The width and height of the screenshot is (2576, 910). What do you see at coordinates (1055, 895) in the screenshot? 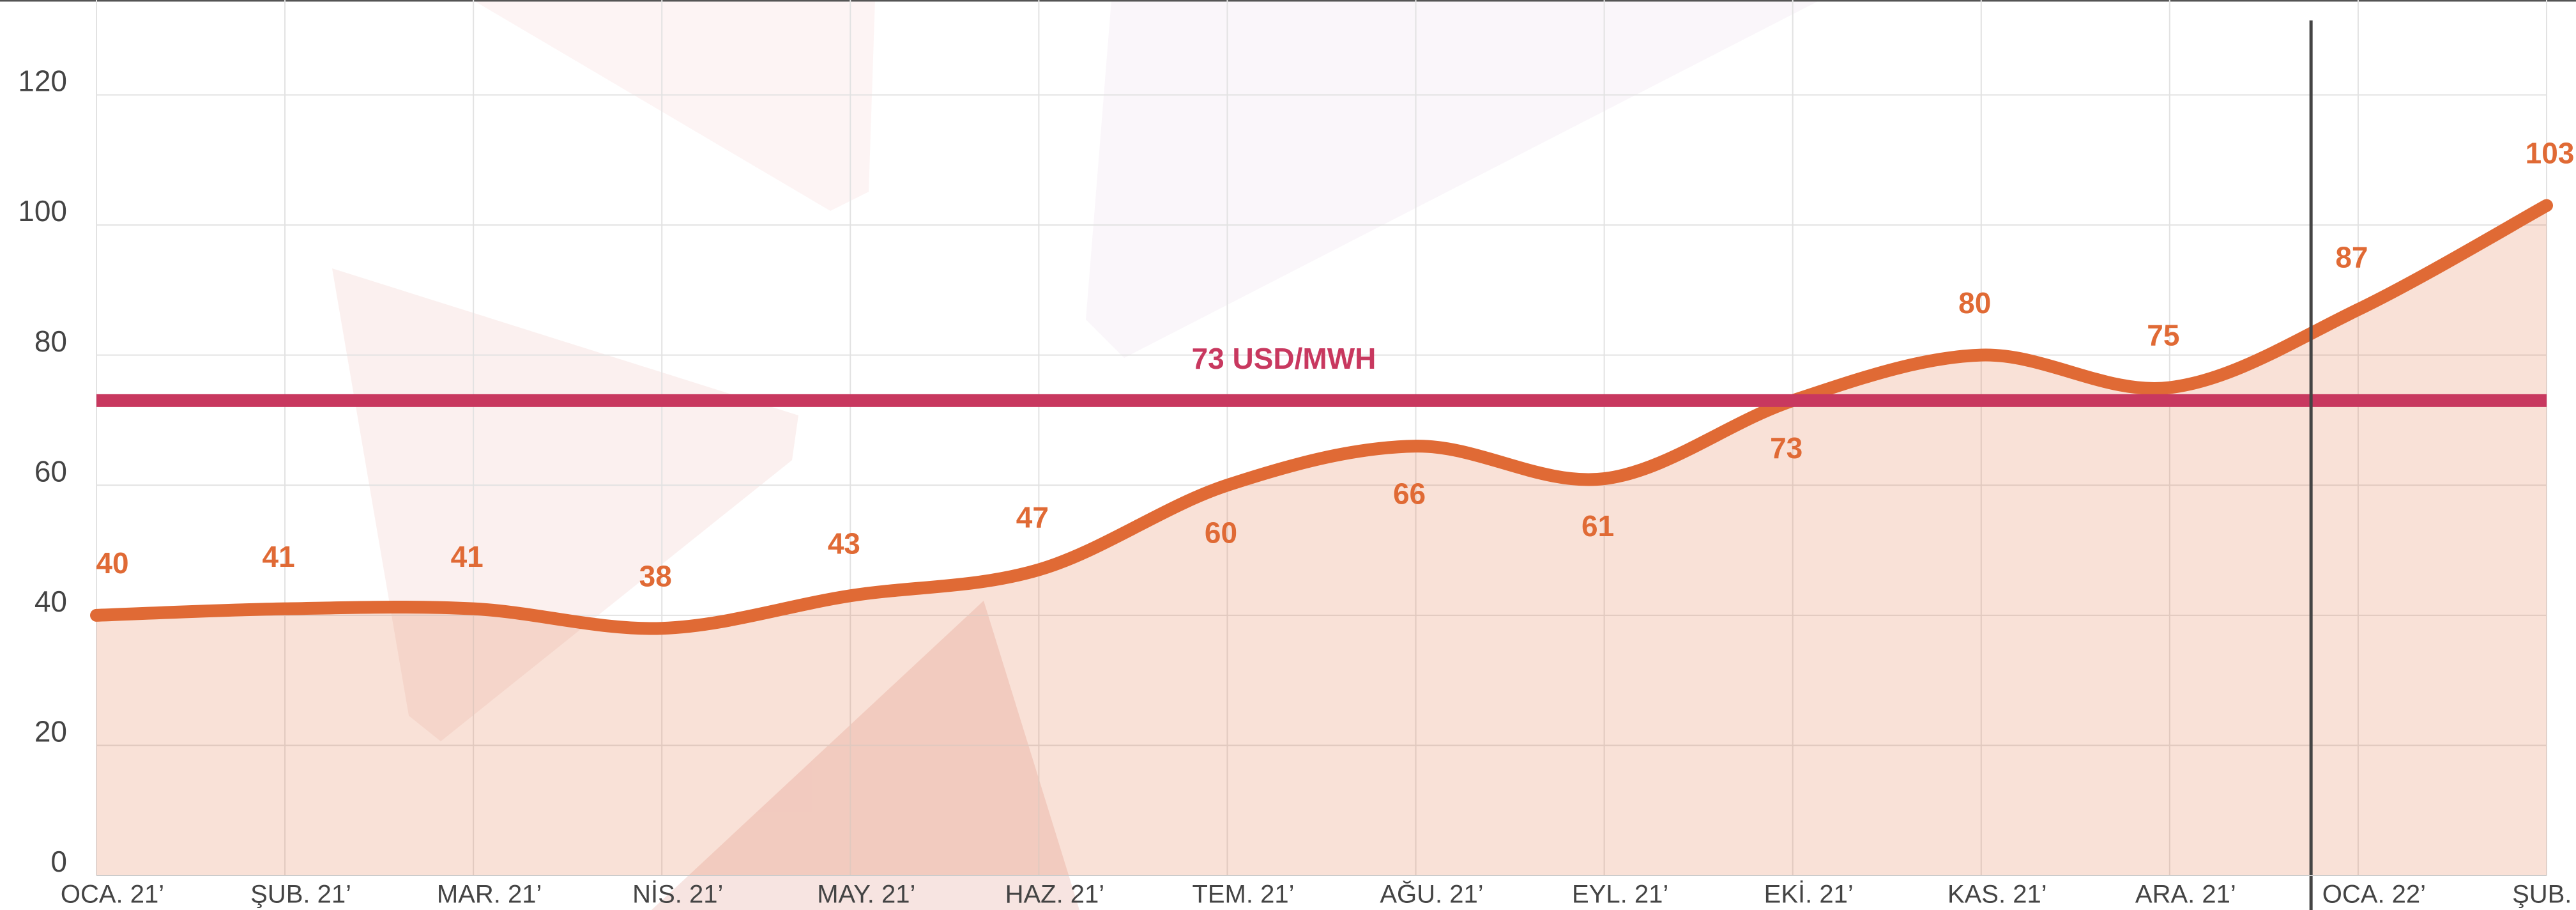
I see `x-tick-label: HAZ. 21’` at bounding box center [1055, 895].